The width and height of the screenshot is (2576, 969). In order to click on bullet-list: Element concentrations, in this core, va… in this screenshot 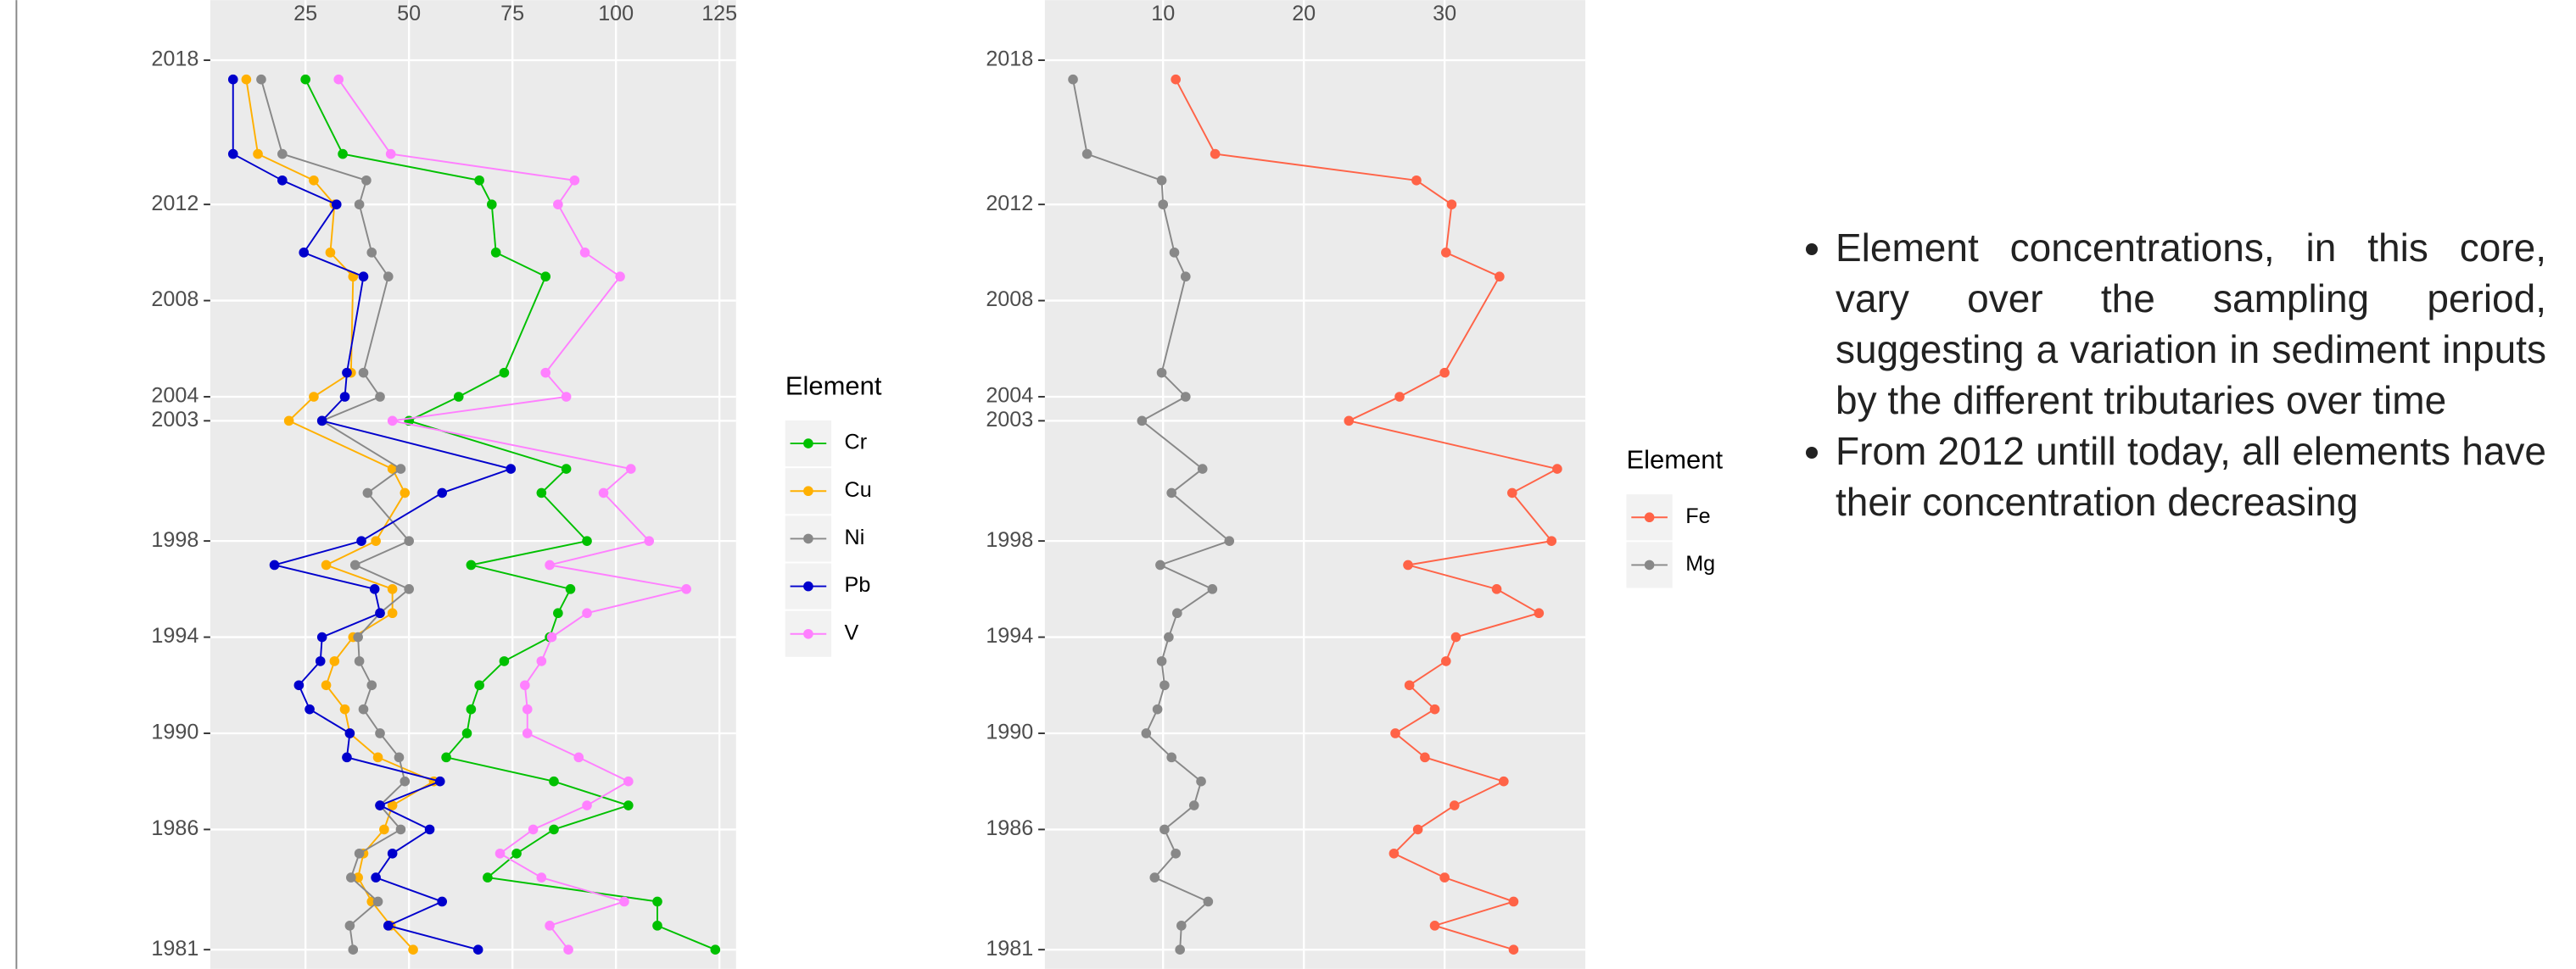, I will do `click(2163, 374)`.